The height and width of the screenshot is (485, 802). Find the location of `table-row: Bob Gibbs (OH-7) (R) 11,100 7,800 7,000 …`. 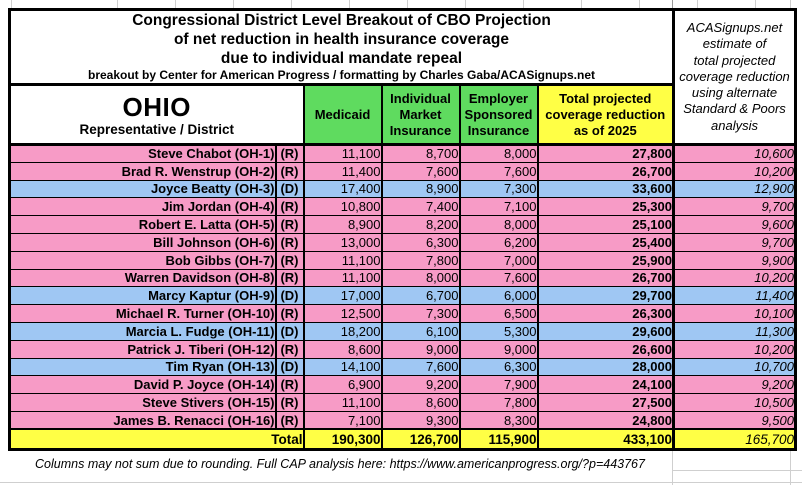

table-row: Bob Gibbs (OH-7) (R) 11,100 7,800 7,000 … is located at coordinates (402, 260).